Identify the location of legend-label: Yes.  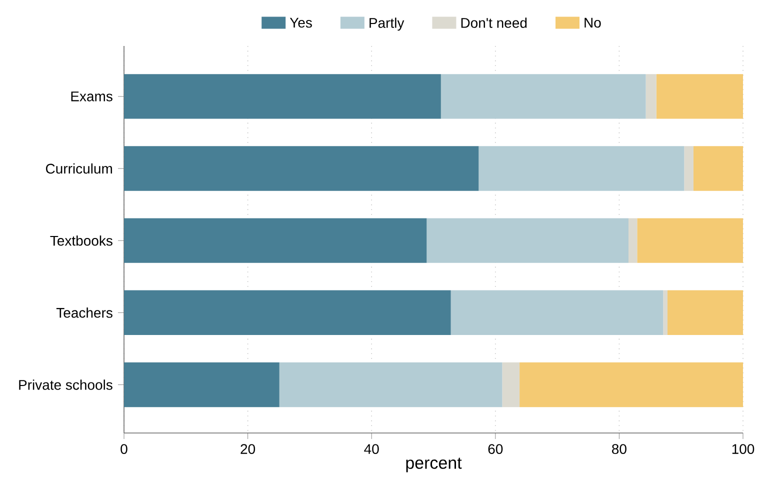
(301, 23).